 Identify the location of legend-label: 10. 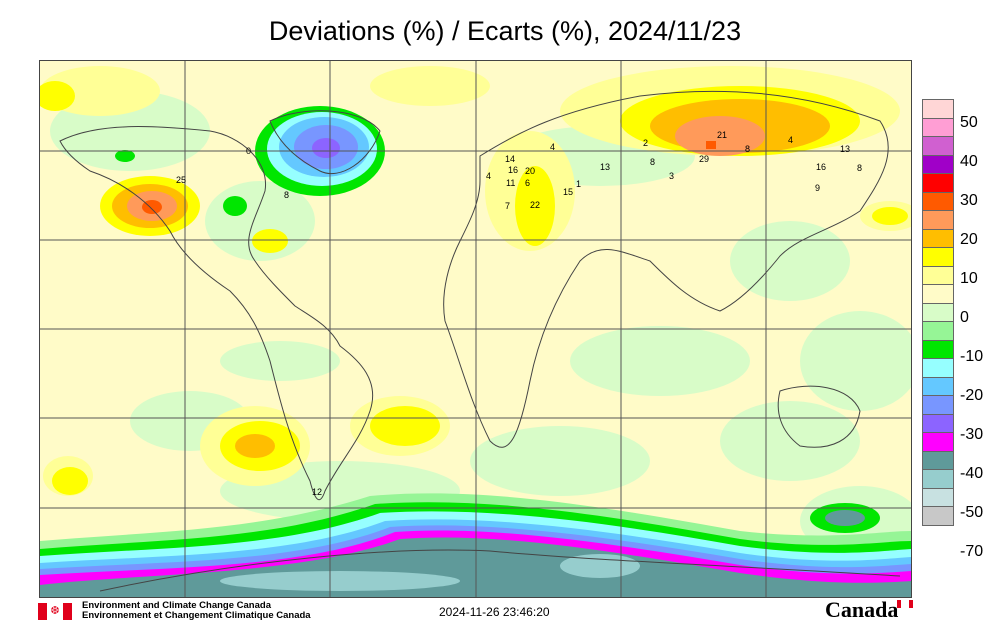
(969, 278).